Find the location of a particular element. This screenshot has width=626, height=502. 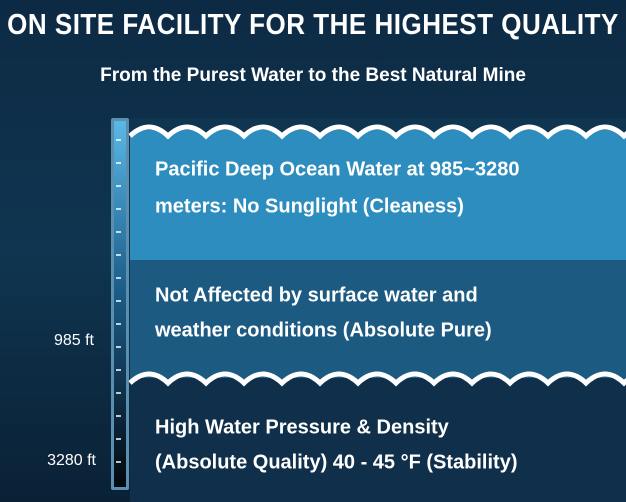

band-text: meters: No Sunglight (Cleaness) is located at coordinates (309, 206).